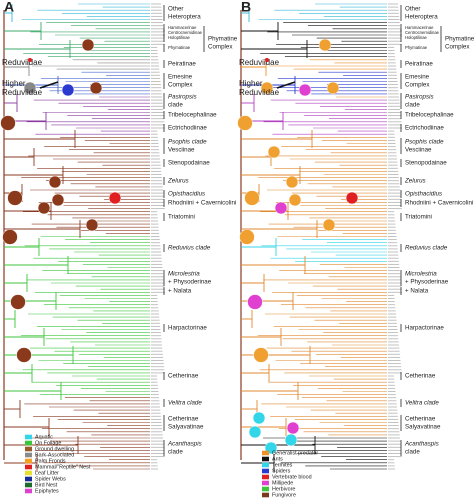 This screenshot has width=474, height=500. I want to click on panel-label: B, so click(246, 7).